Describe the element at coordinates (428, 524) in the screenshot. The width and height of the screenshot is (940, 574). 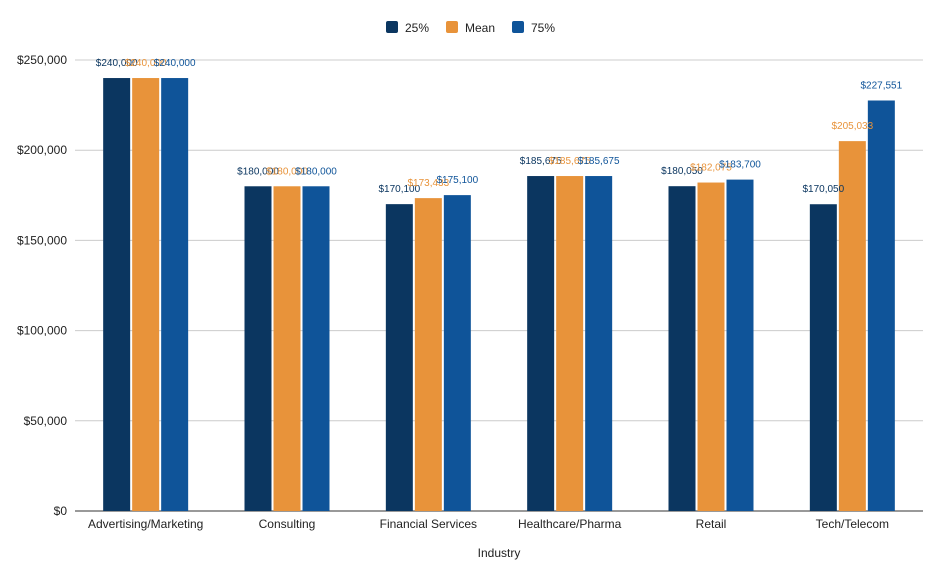
I see `x-tick-label: Financial Services` at that location.